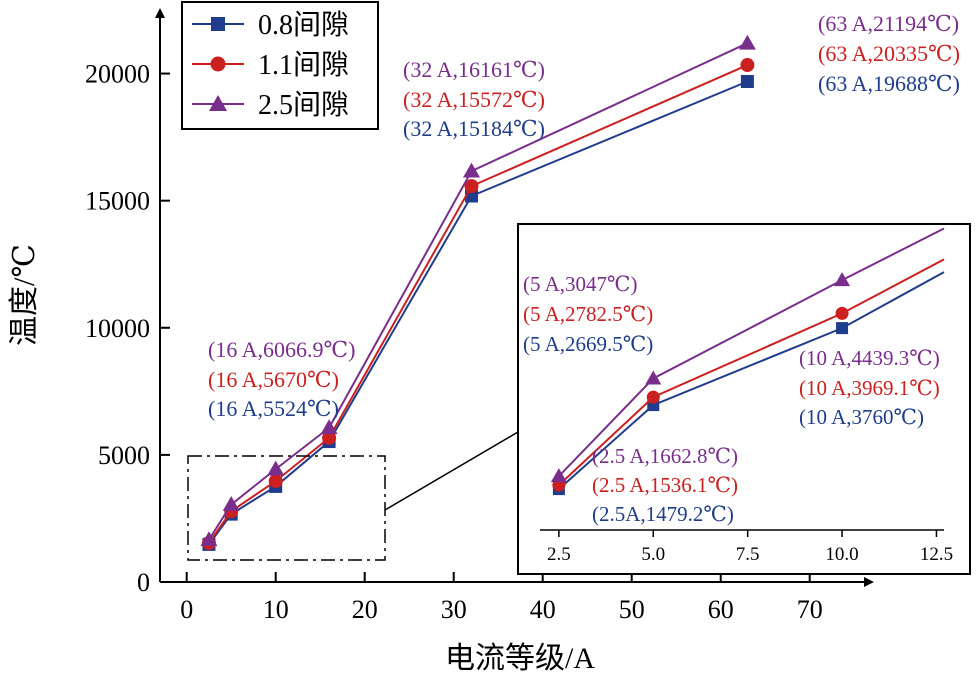  Describe the element at coordinates (24, 295) in the screenshot. I see `y-axis-title: 温度/℃` at that location.